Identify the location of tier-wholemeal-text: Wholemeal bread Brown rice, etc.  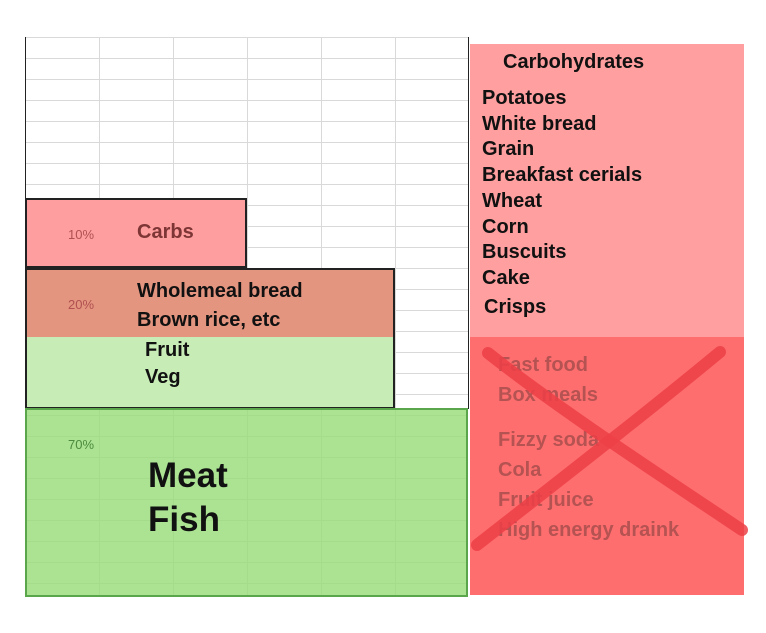
(220, 306).